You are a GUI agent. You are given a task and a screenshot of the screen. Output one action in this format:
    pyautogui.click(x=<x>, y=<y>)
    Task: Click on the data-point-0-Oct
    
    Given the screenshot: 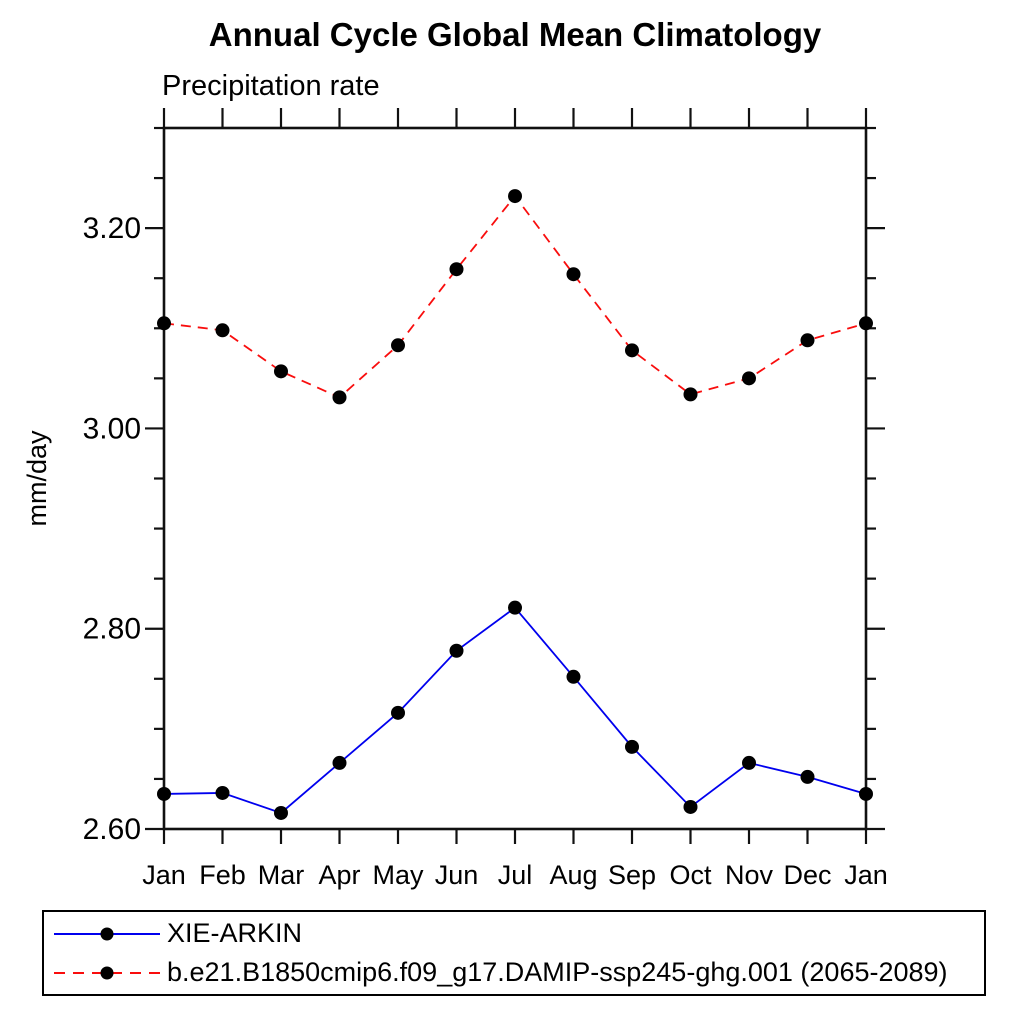 What is the action you would take?
    pyautogui.click(x=690, y=806)
    